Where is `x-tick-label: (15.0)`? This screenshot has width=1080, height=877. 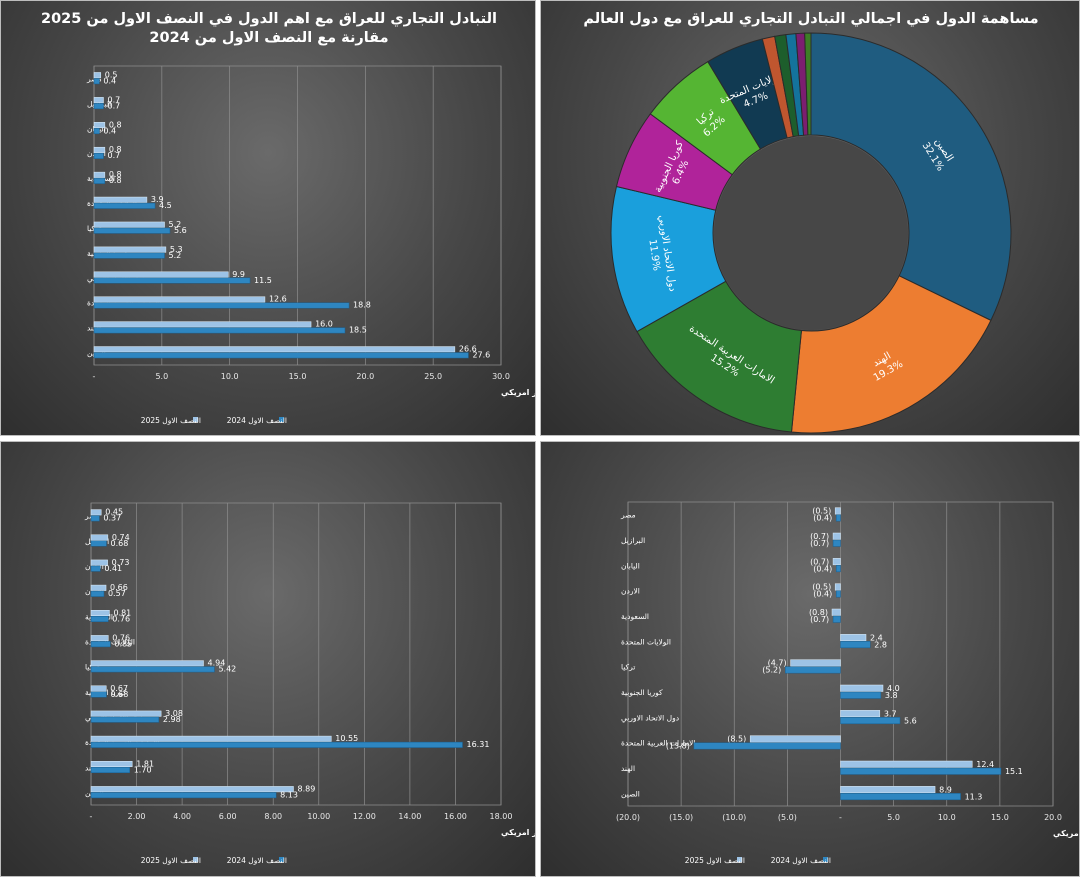
x-tick-label: (15.0) is located at coordinates (681, 817).